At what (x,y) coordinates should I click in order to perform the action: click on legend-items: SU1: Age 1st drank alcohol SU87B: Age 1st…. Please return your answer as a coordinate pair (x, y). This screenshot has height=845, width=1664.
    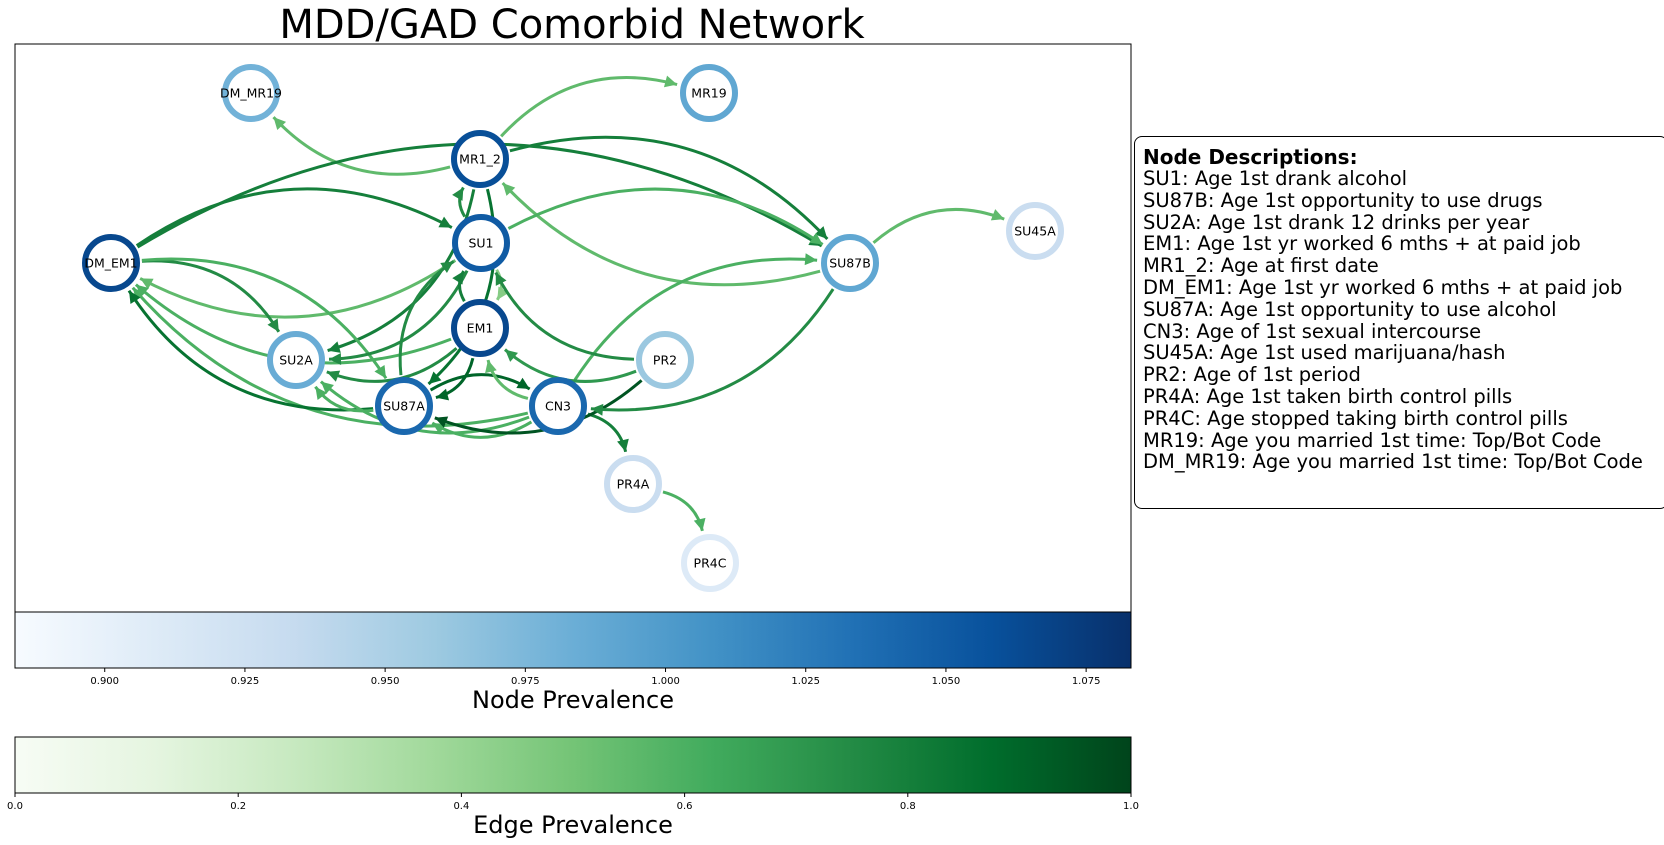
    Looking at the image, I should click on (1401, 320).